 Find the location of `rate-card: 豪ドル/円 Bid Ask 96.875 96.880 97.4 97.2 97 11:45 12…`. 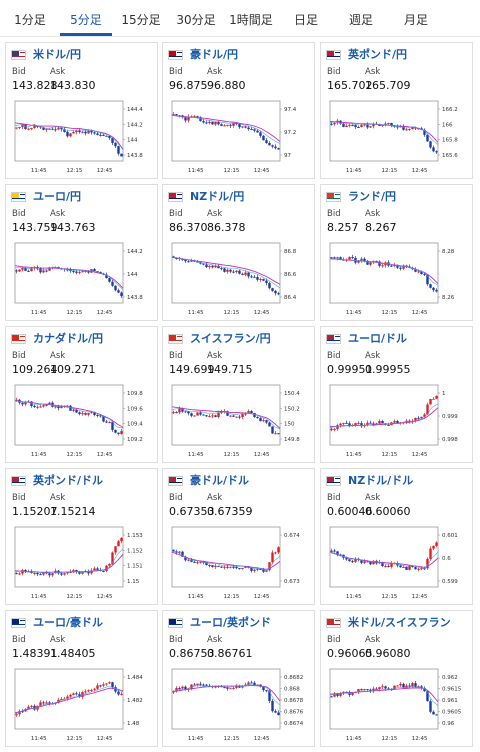

rate-card: 豪ドル/円 Bid Ask 96.875 96.880 97.4 97.2 97 11:45 12… is located at coordinates (238, 110).